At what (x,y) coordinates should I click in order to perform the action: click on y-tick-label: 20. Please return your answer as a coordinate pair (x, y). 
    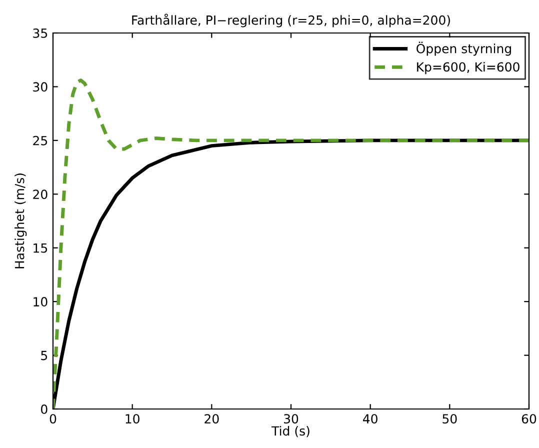
    Looking at the image, I should click on (40, 195).